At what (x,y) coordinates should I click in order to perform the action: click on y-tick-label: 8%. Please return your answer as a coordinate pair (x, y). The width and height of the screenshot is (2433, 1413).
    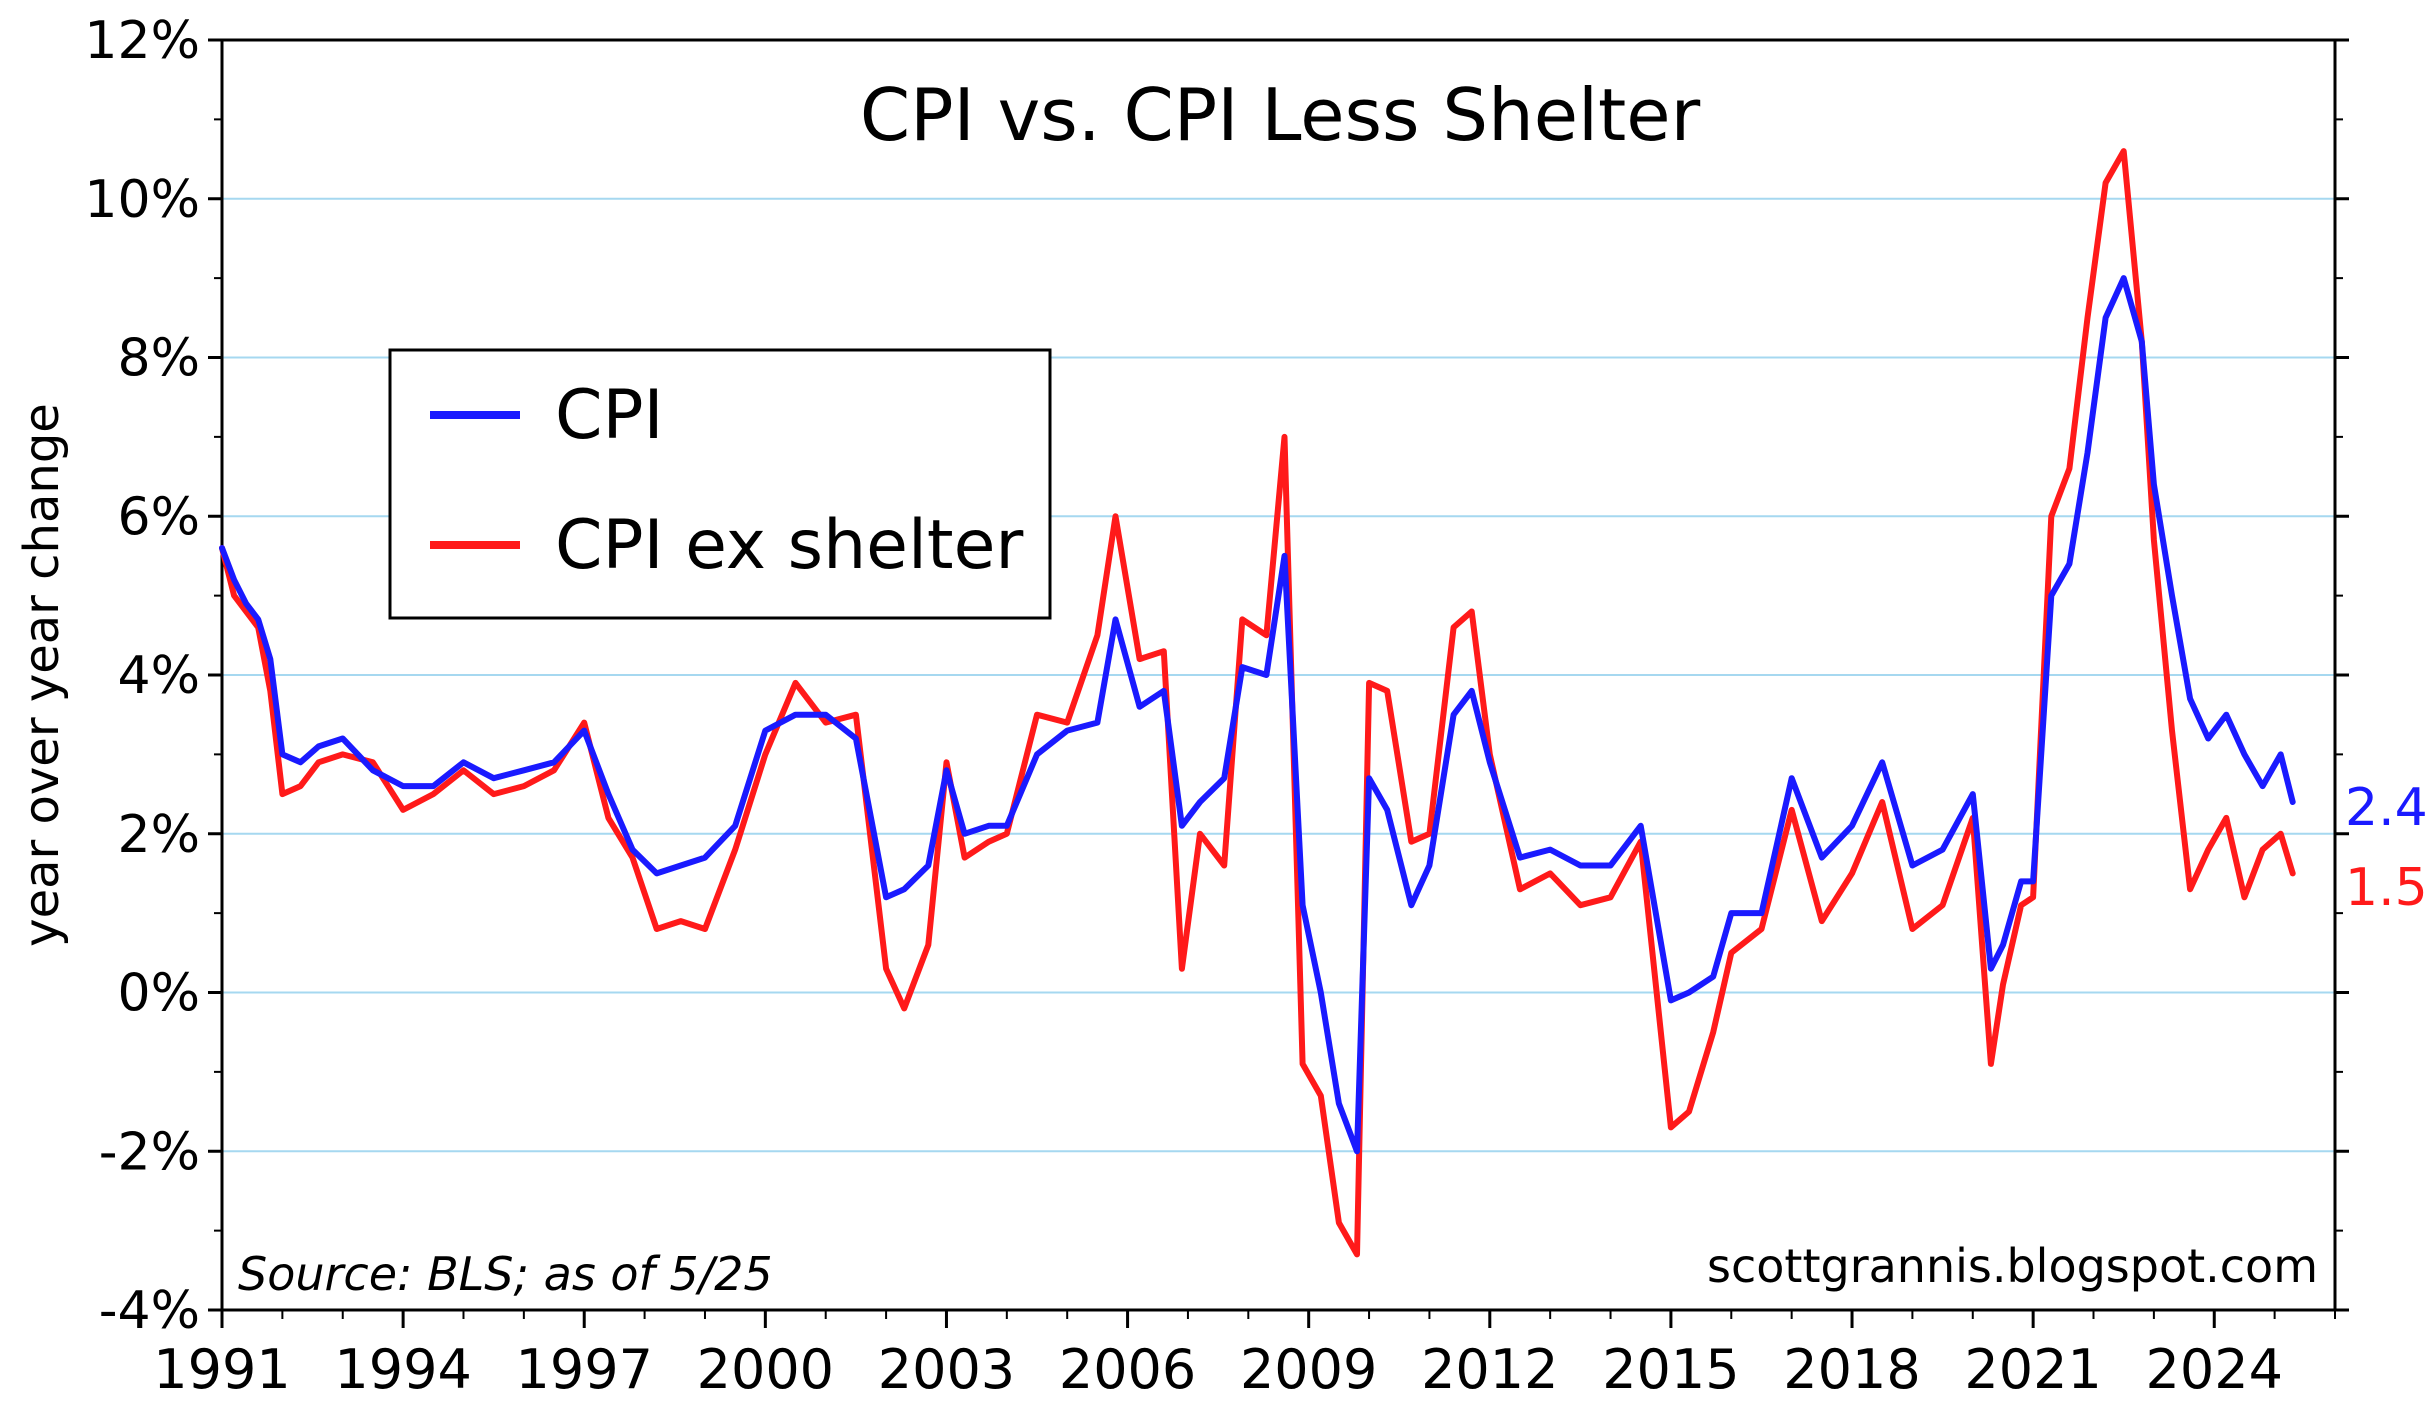
    Looking at the image, I should click on (159, 359).